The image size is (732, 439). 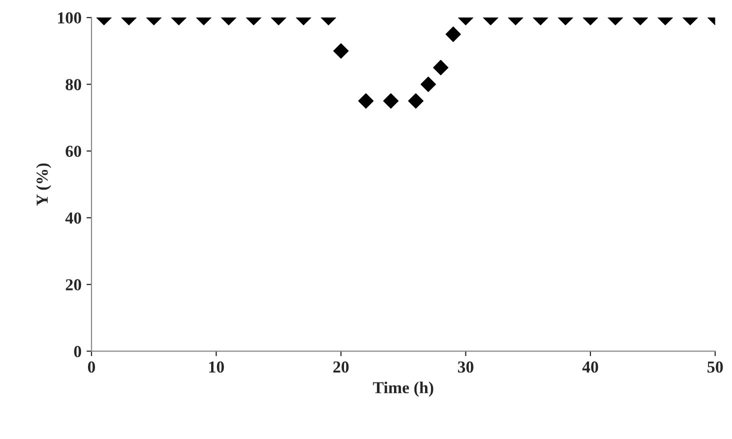 What do you see at coordinates (74, 151) in the screenshot?
I see `y-tick-label: 60` at bounding box center [74, 151].